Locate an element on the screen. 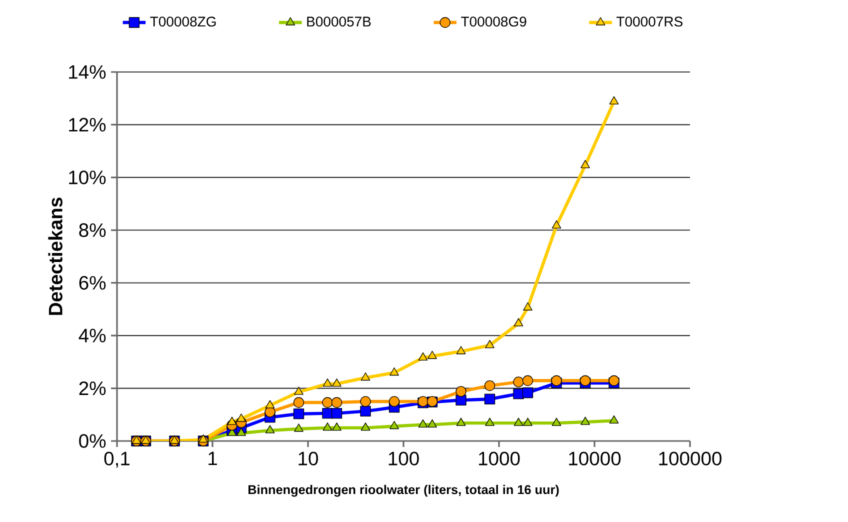 This screenshot has height=522, width=848. y-tick-label: 4% is located at coordinates (92, 335).